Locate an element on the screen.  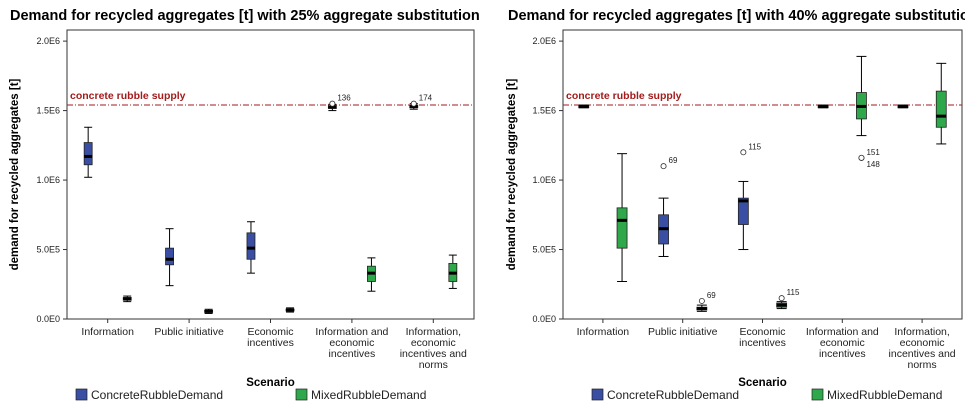
chart1-category-label: Economic is located at coordinates (270, 332).